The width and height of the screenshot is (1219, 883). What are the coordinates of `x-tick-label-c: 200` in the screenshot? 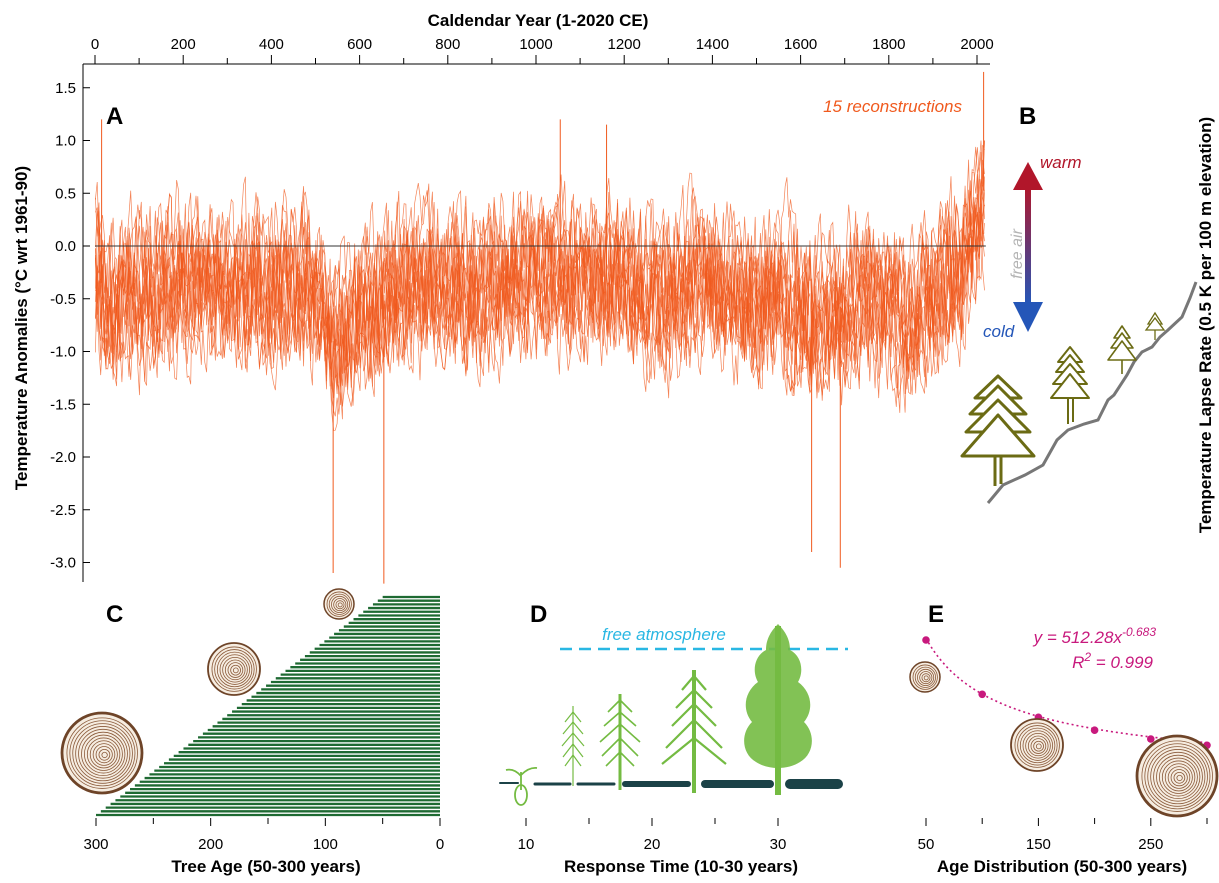 It's located at (210, 844).